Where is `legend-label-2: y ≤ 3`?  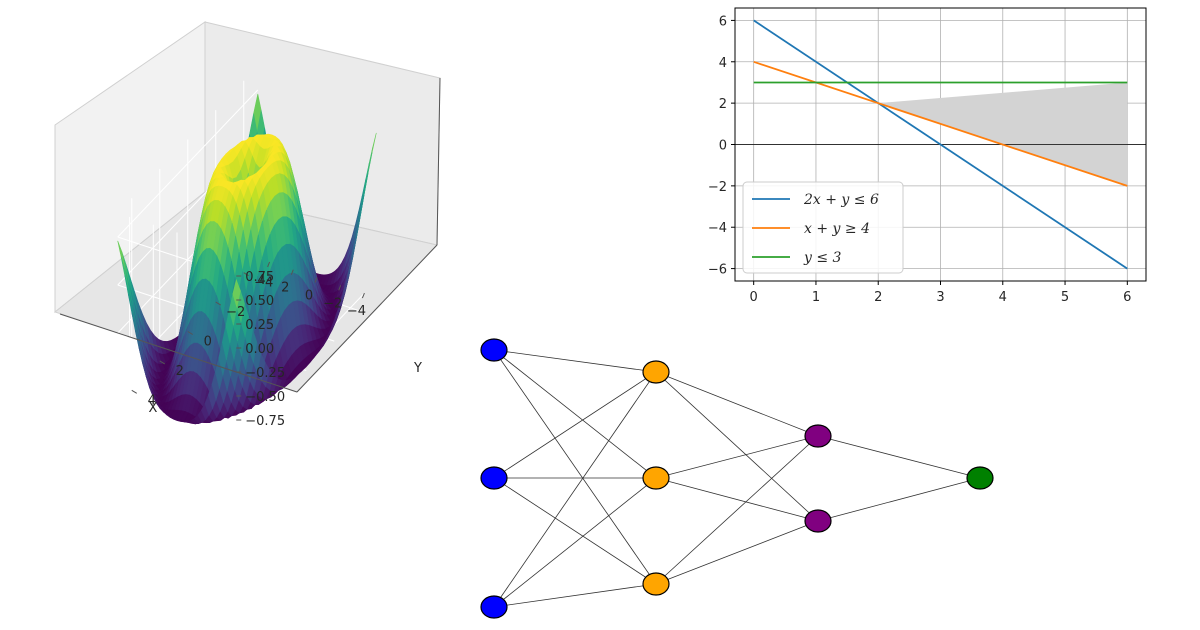
legend-label-2: y ≤ 3 is located at coordinates (822, 258).